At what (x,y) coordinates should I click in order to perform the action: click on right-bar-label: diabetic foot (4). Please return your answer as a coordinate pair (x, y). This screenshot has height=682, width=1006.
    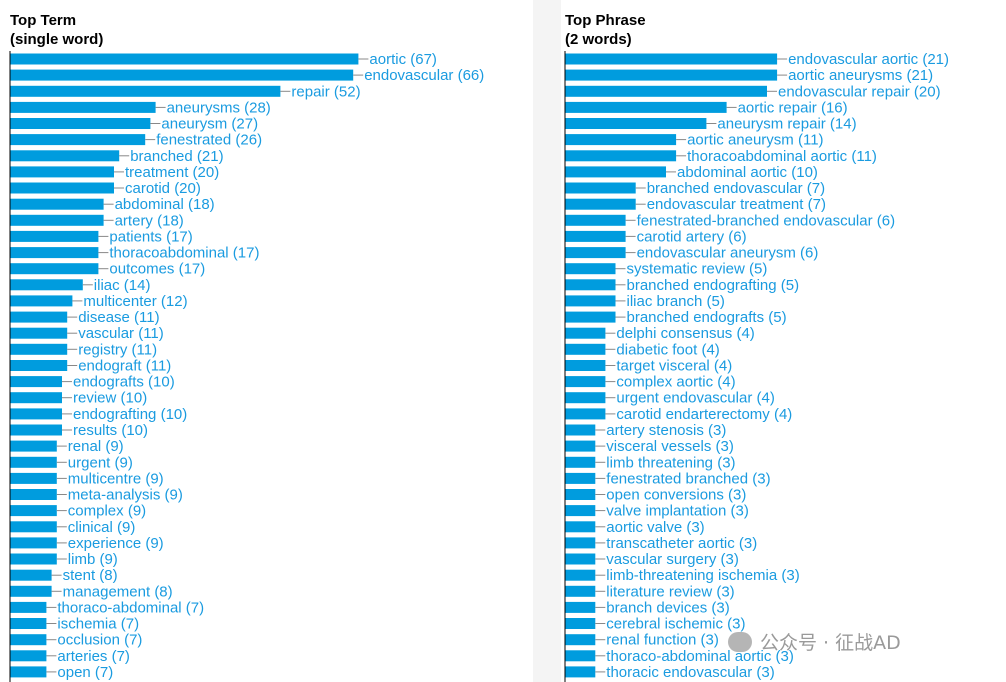
    Looking at the image, I should click on (667, 349).